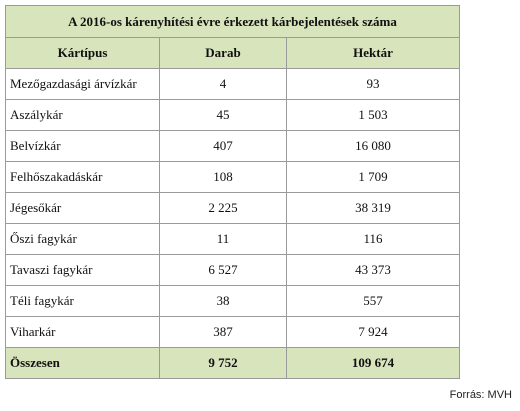 The height and width of the screenshot is (411, 520). Describe the element at coordinates (82, 177) in the screenshot. I see `table-cell: Felhőszakadáskár` at that location.